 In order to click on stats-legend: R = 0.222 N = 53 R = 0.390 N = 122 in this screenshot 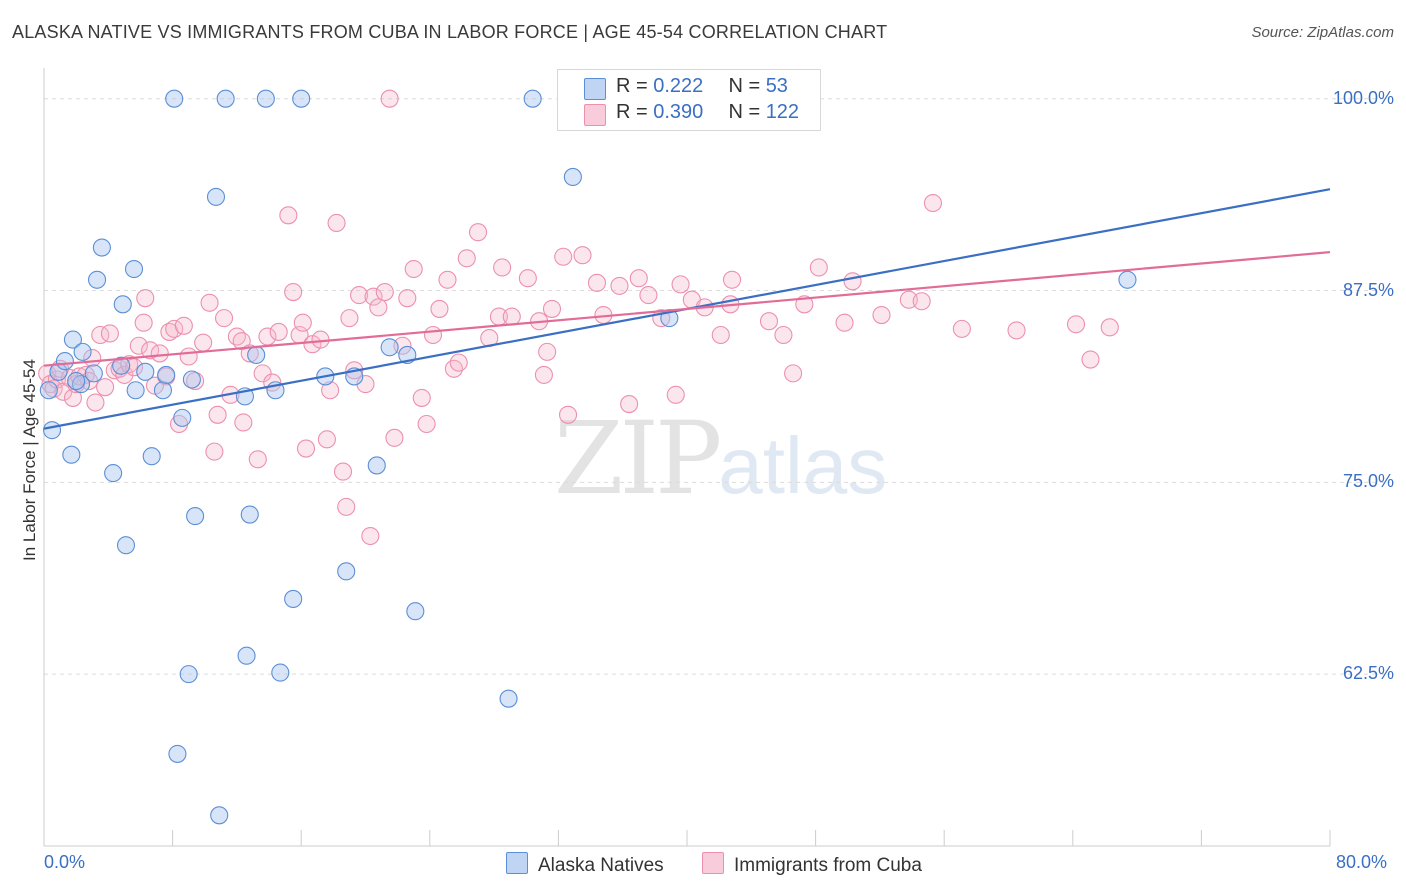, I will do `click(689, 100)`.